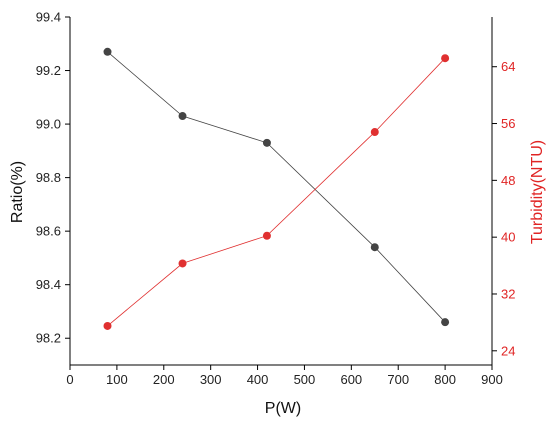 The image size is (550, 426). Describe the element at coordinates (492, 379) in the screenshot. I see `x-tick-label: 900` at that location.